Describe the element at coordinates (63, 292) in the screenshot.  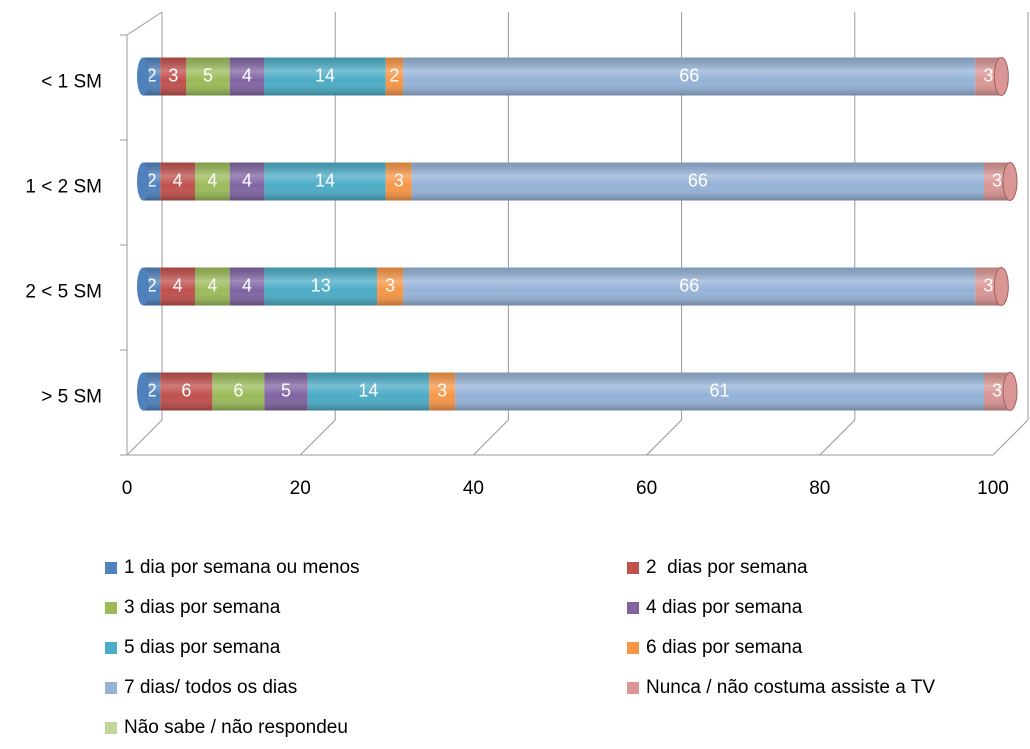
I see `y-tick-label: 2 < 5 SM` at that location.